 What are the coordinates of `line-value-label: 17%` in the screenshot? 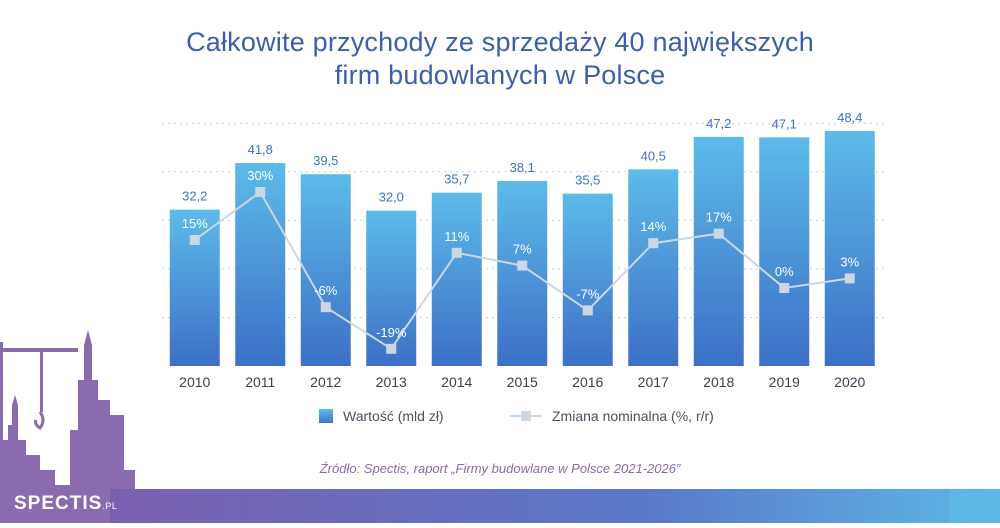 It's located at (719, 217).